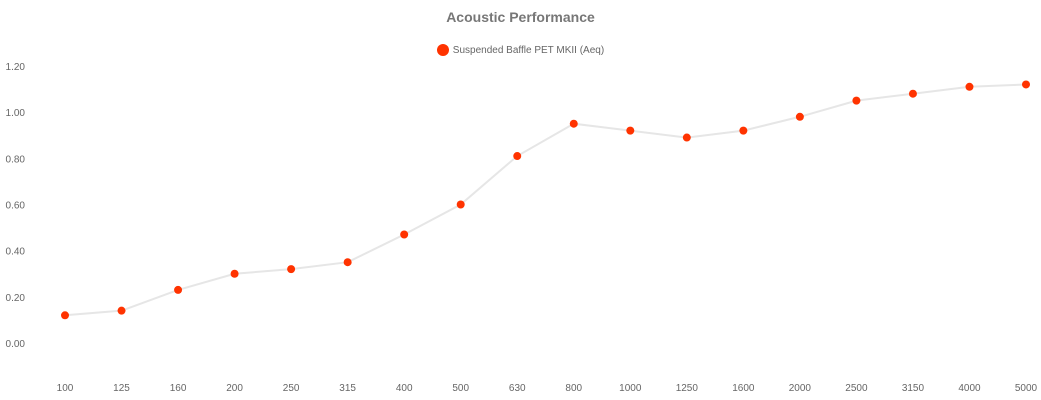 Image resolution: width=1041 pixels, height=400 pixels. Describe the element at coordinates (969, 388) in the screenshot. I see `x-tick-label: 4000` at that location.